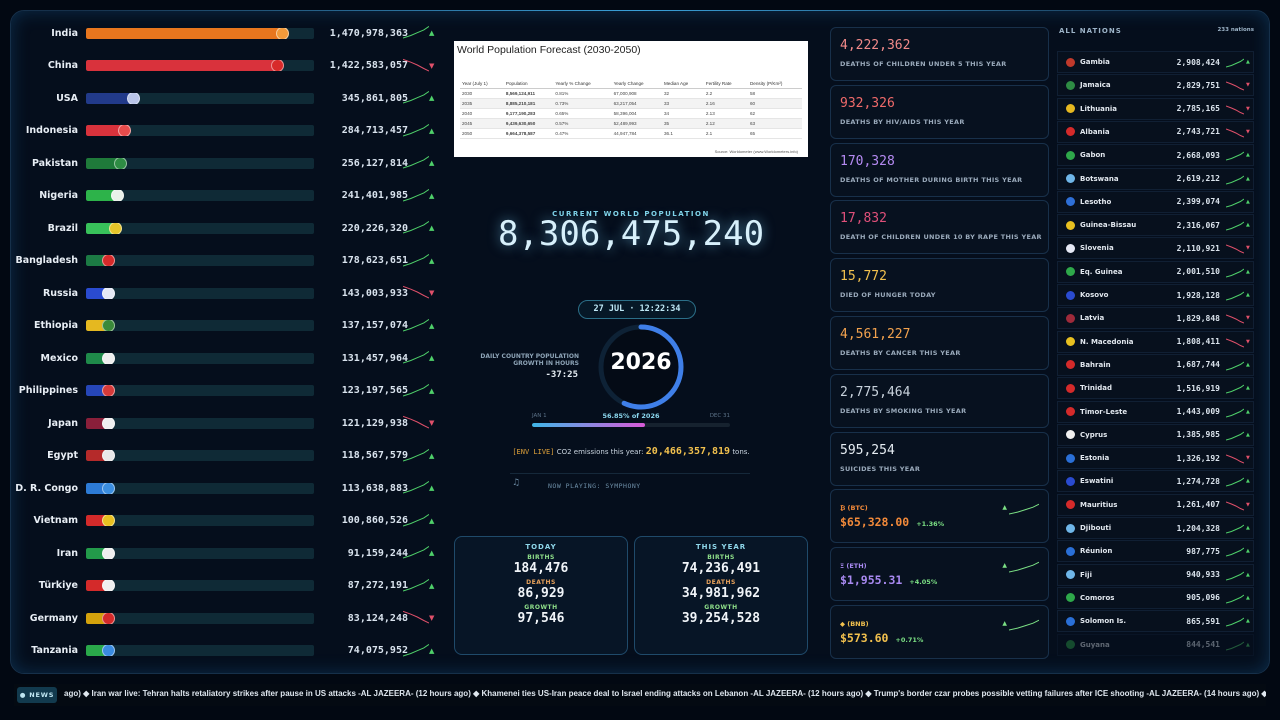  What do you see at coordinates (229, 521) in the screenshot?
I see `country-row: Vietnam 100,860,526 ▲` at bounding box center [229, 521].